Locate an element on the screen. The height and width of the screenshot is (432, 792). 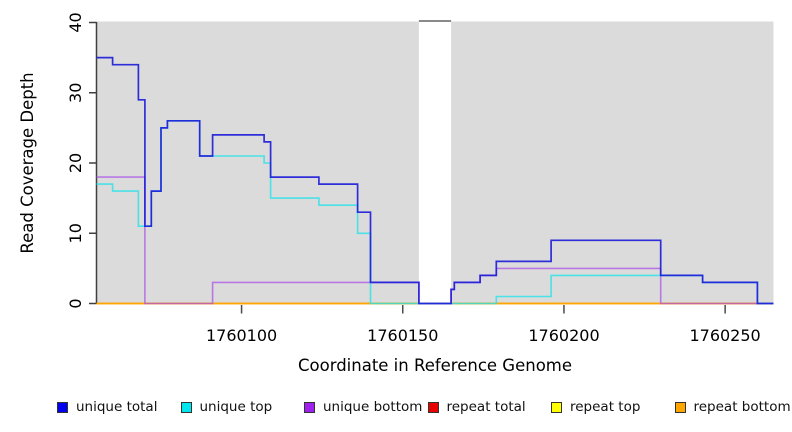
x-tick-label: 1760250 is located at coordinates (724, 335).